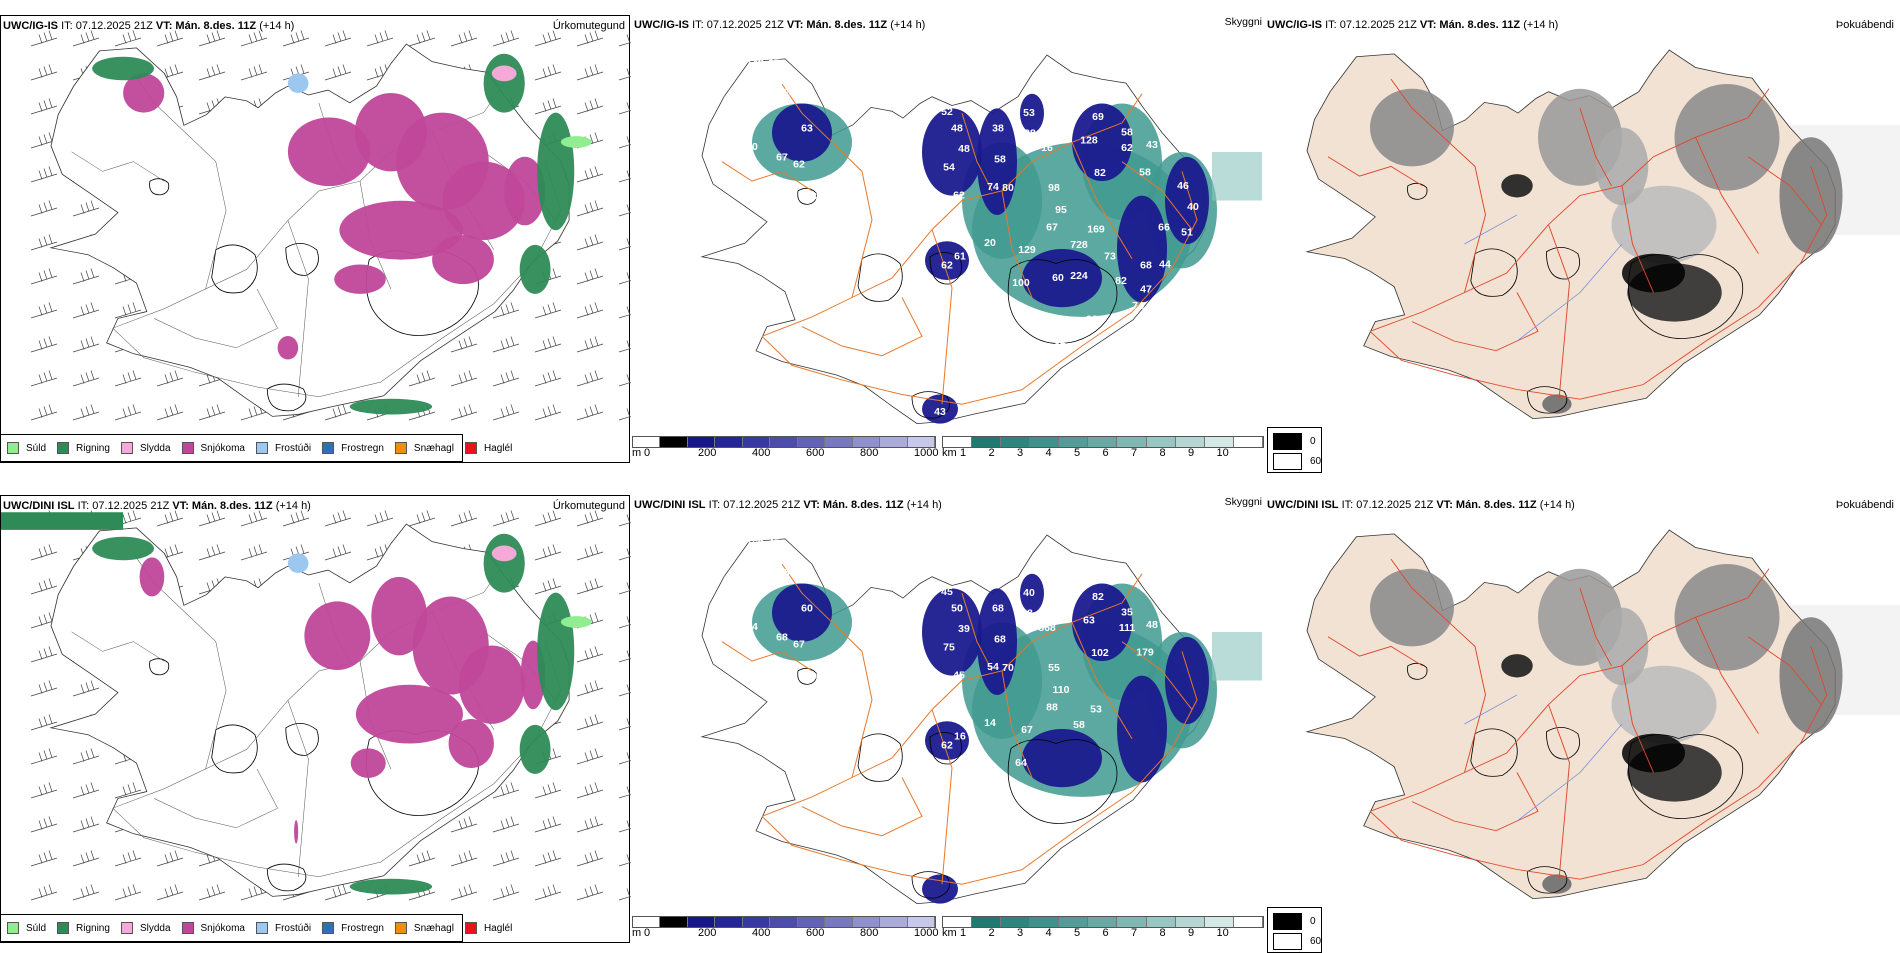 The width and height of the screenshot is (1900, 953). I want to click on visibility-value-label: 44, so click(1165, 265).